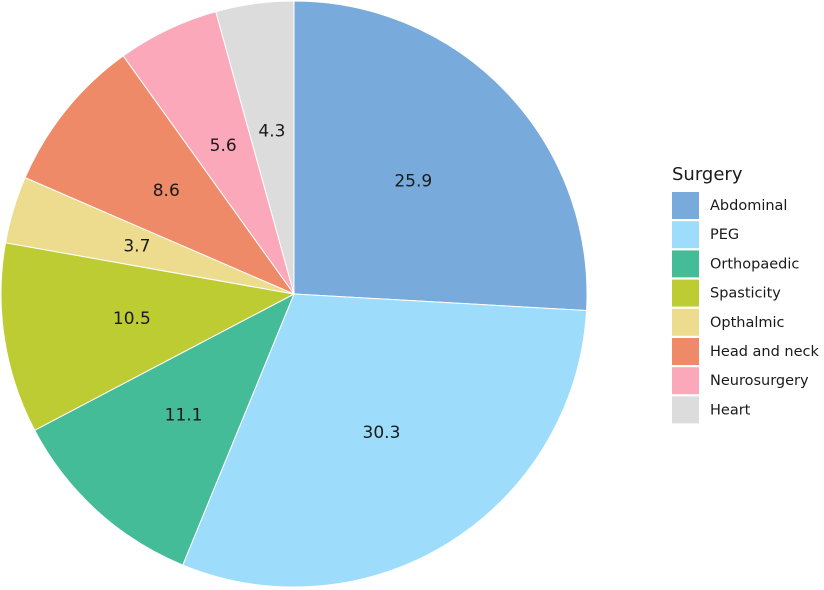  I want to click on legend-label-spasticity: Spasticity, so click(745, 294).